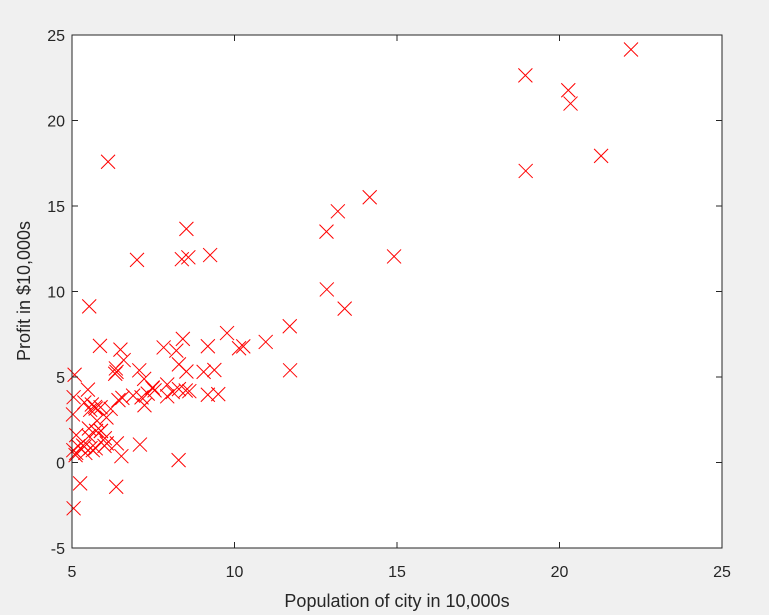 This screenshot has height=615, width=769. I want to click on x-axis-label: Population of city in 10,000s, so click(396, 601).